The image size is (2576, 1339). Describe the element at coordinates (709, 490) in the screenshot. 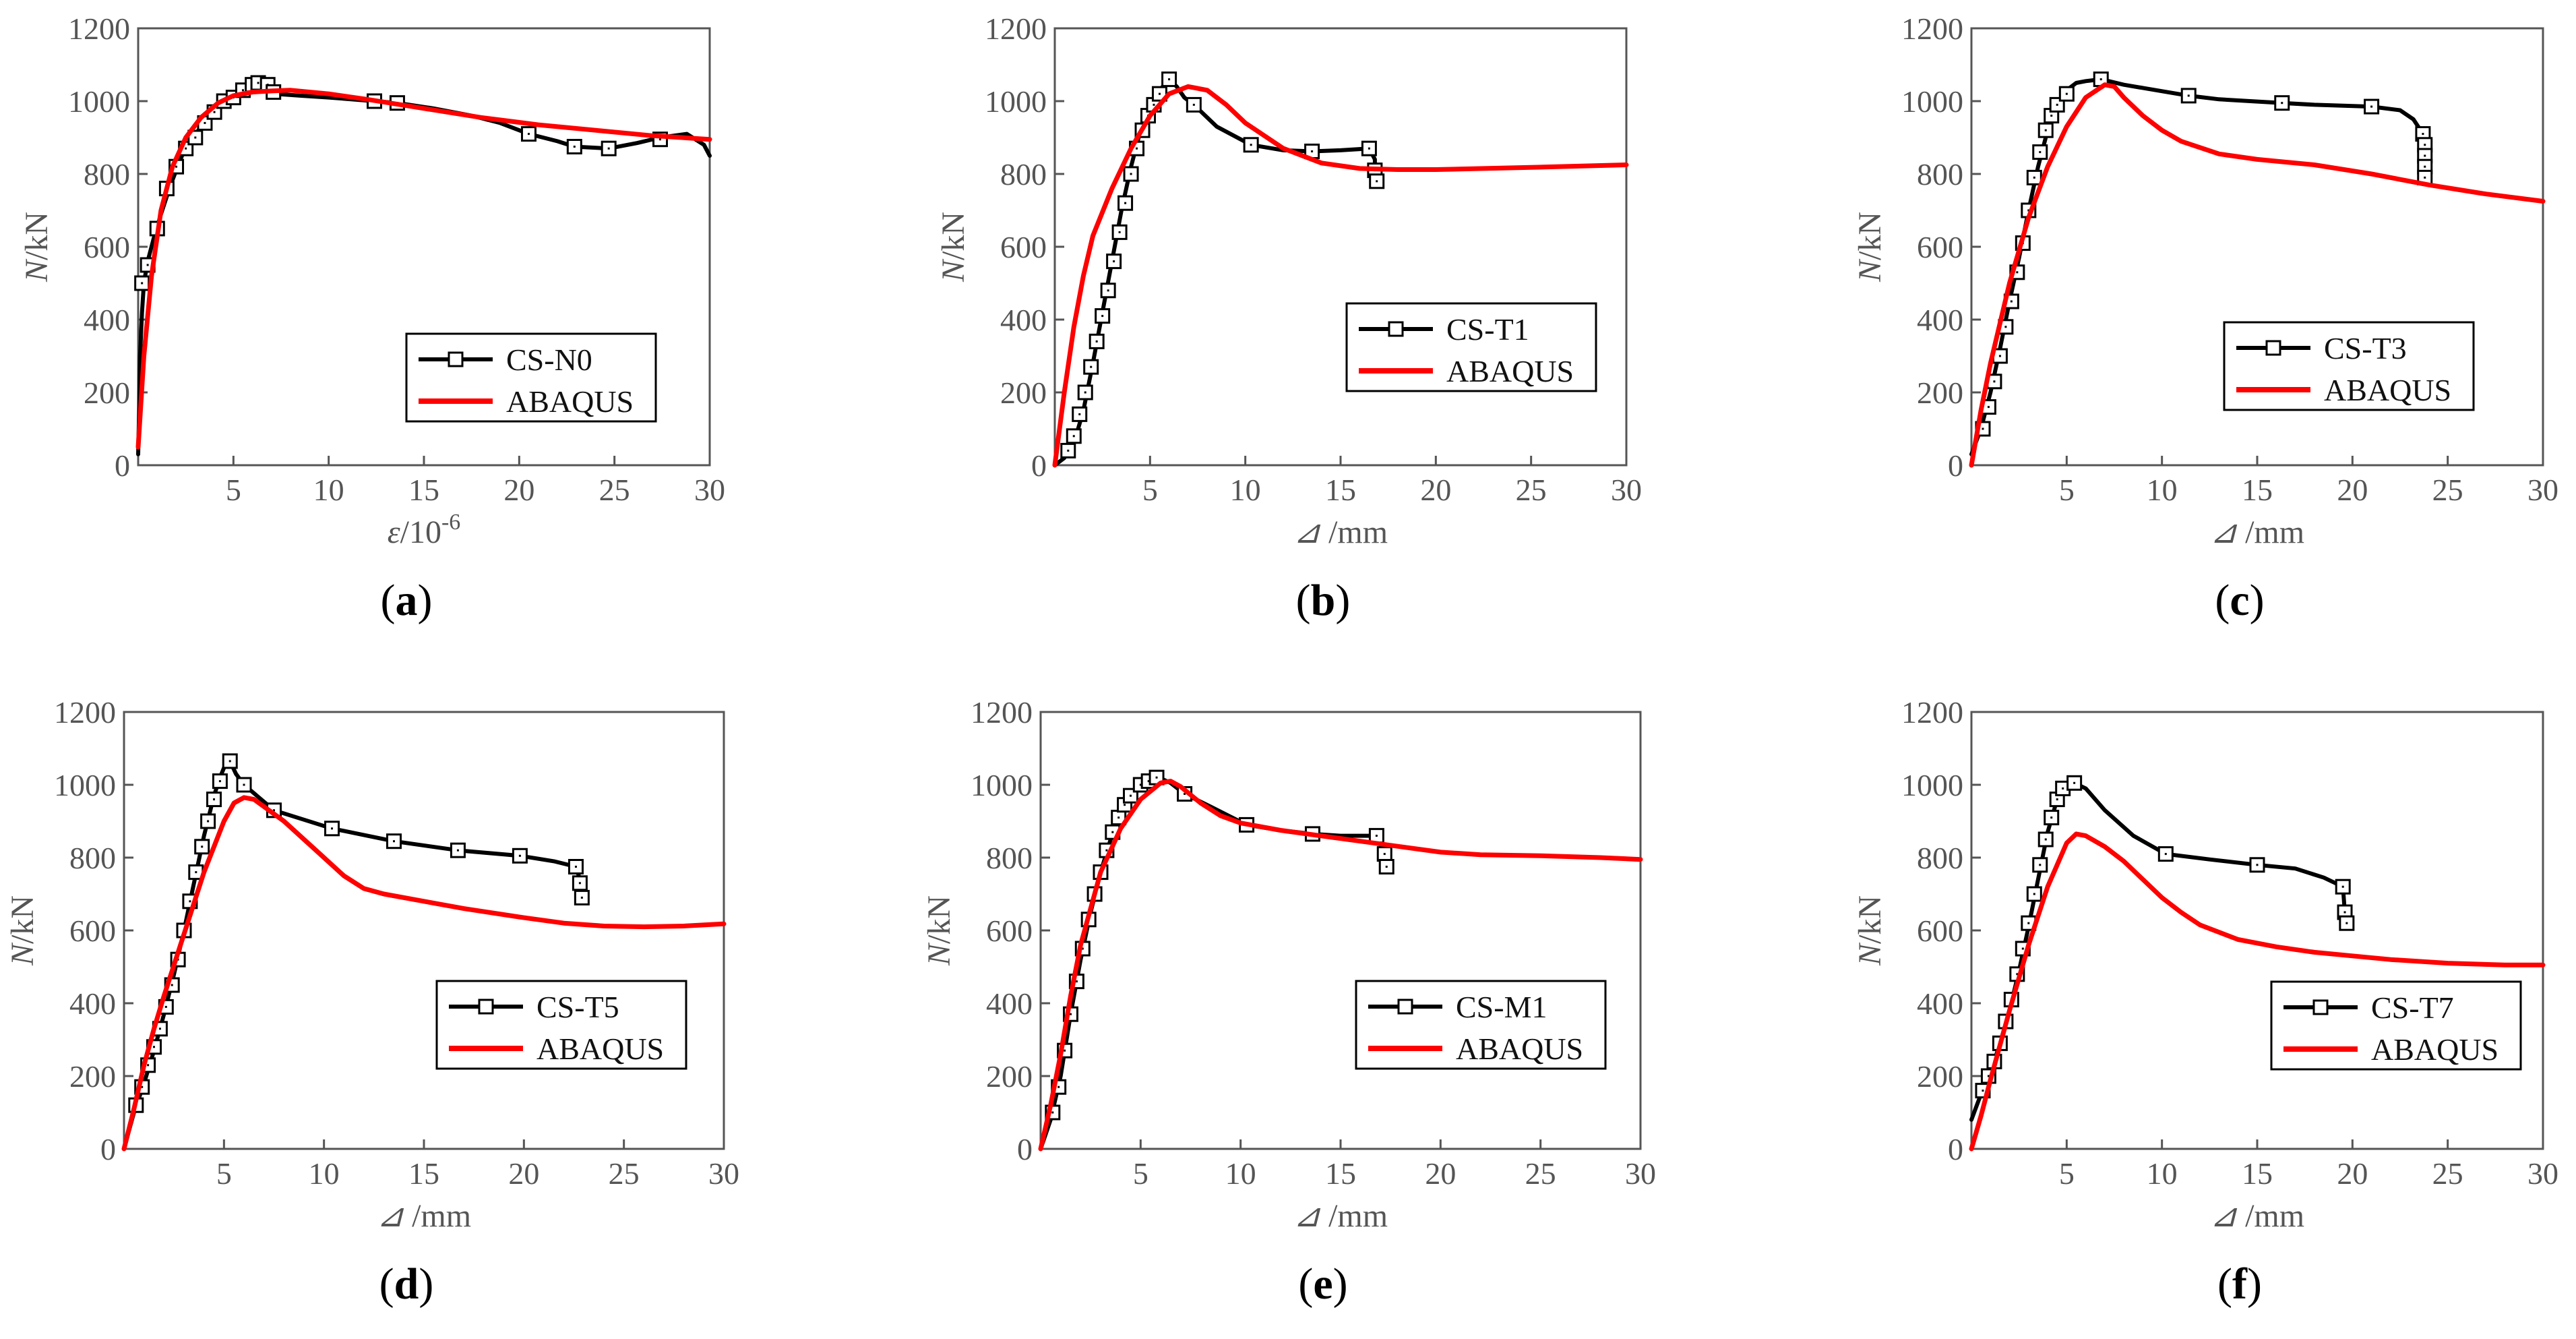

I see `x-tick-label: 30` at that location.